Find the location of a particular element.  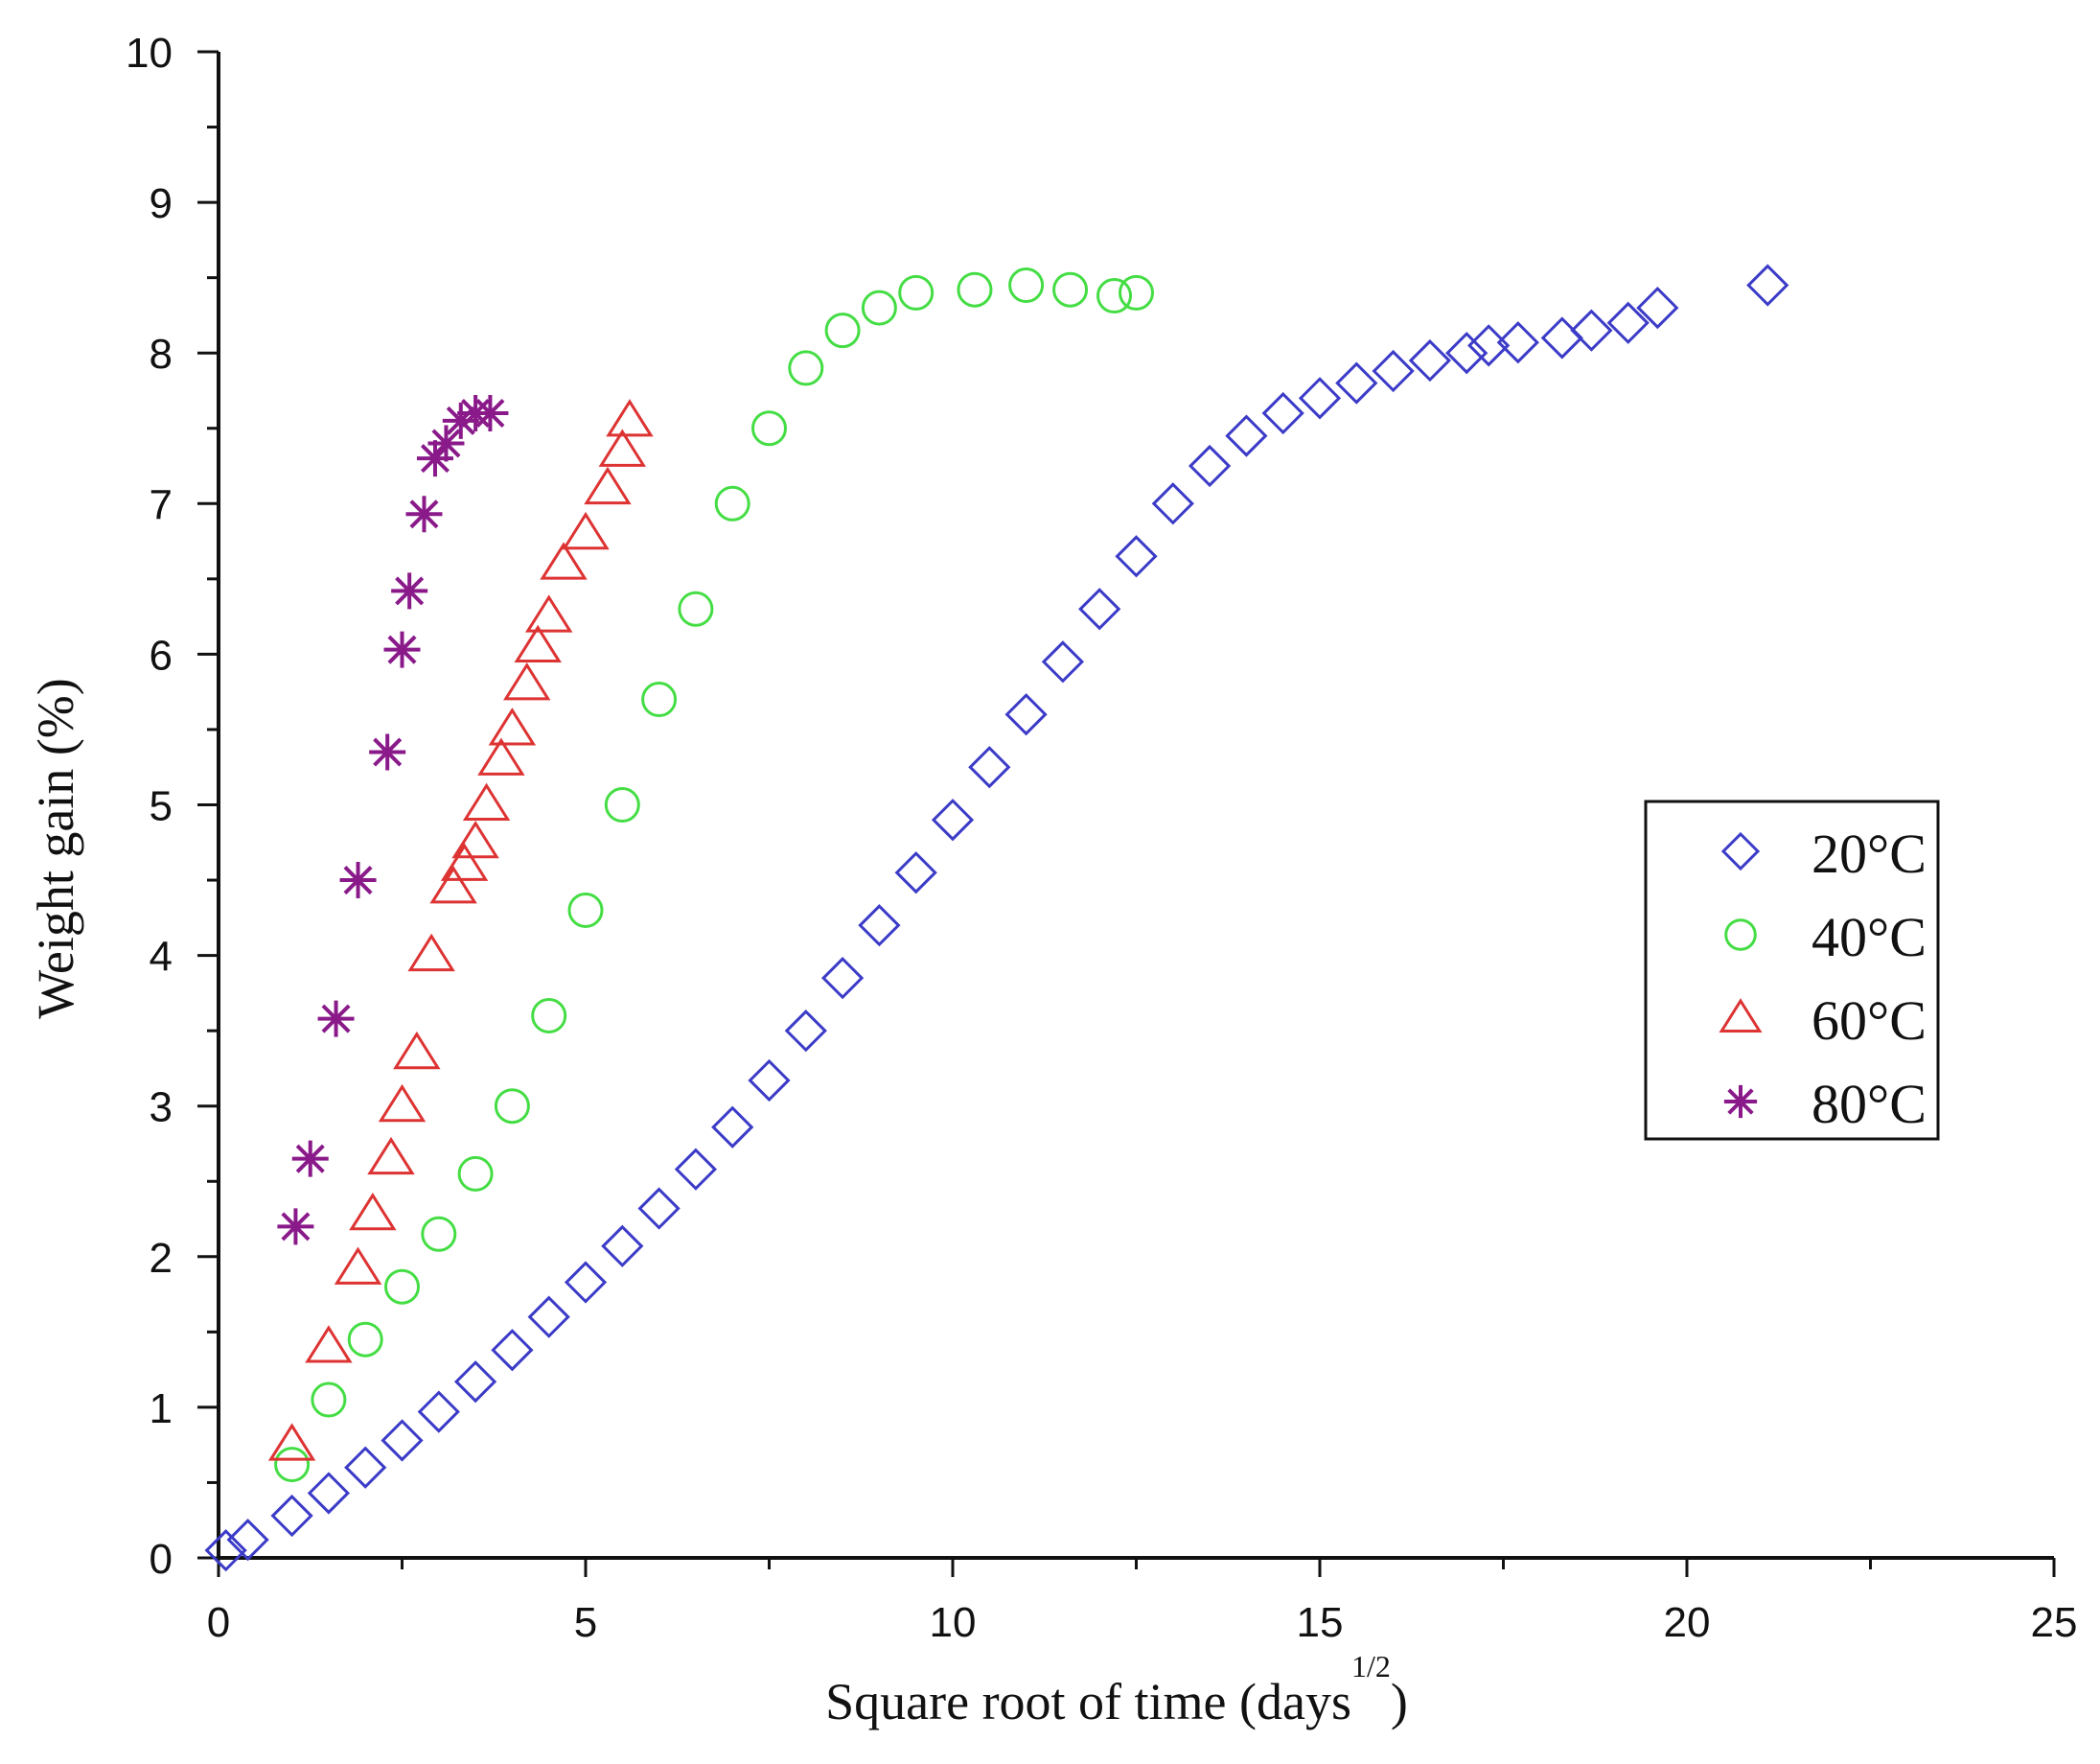

y-tick-label: 5 is located at coordinates (161, 806).